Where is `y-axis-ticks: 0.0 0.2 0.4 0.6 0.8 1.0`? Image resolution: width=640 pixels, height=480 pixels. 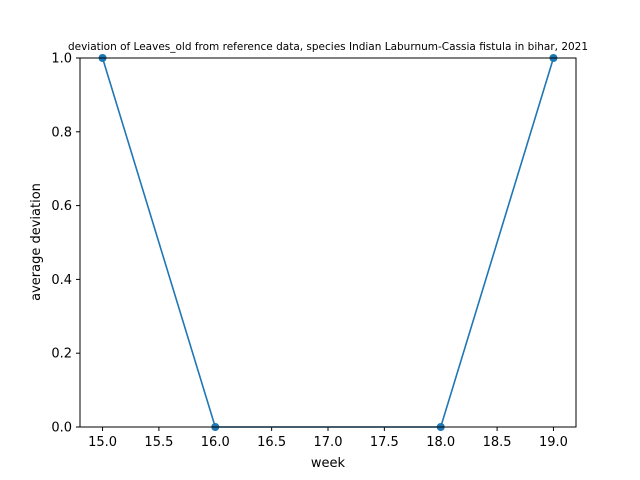 y-axis-ticks: 0.0 0.2 0.4 0.6 0.8 1.0 is located at coordinates (65, 244).